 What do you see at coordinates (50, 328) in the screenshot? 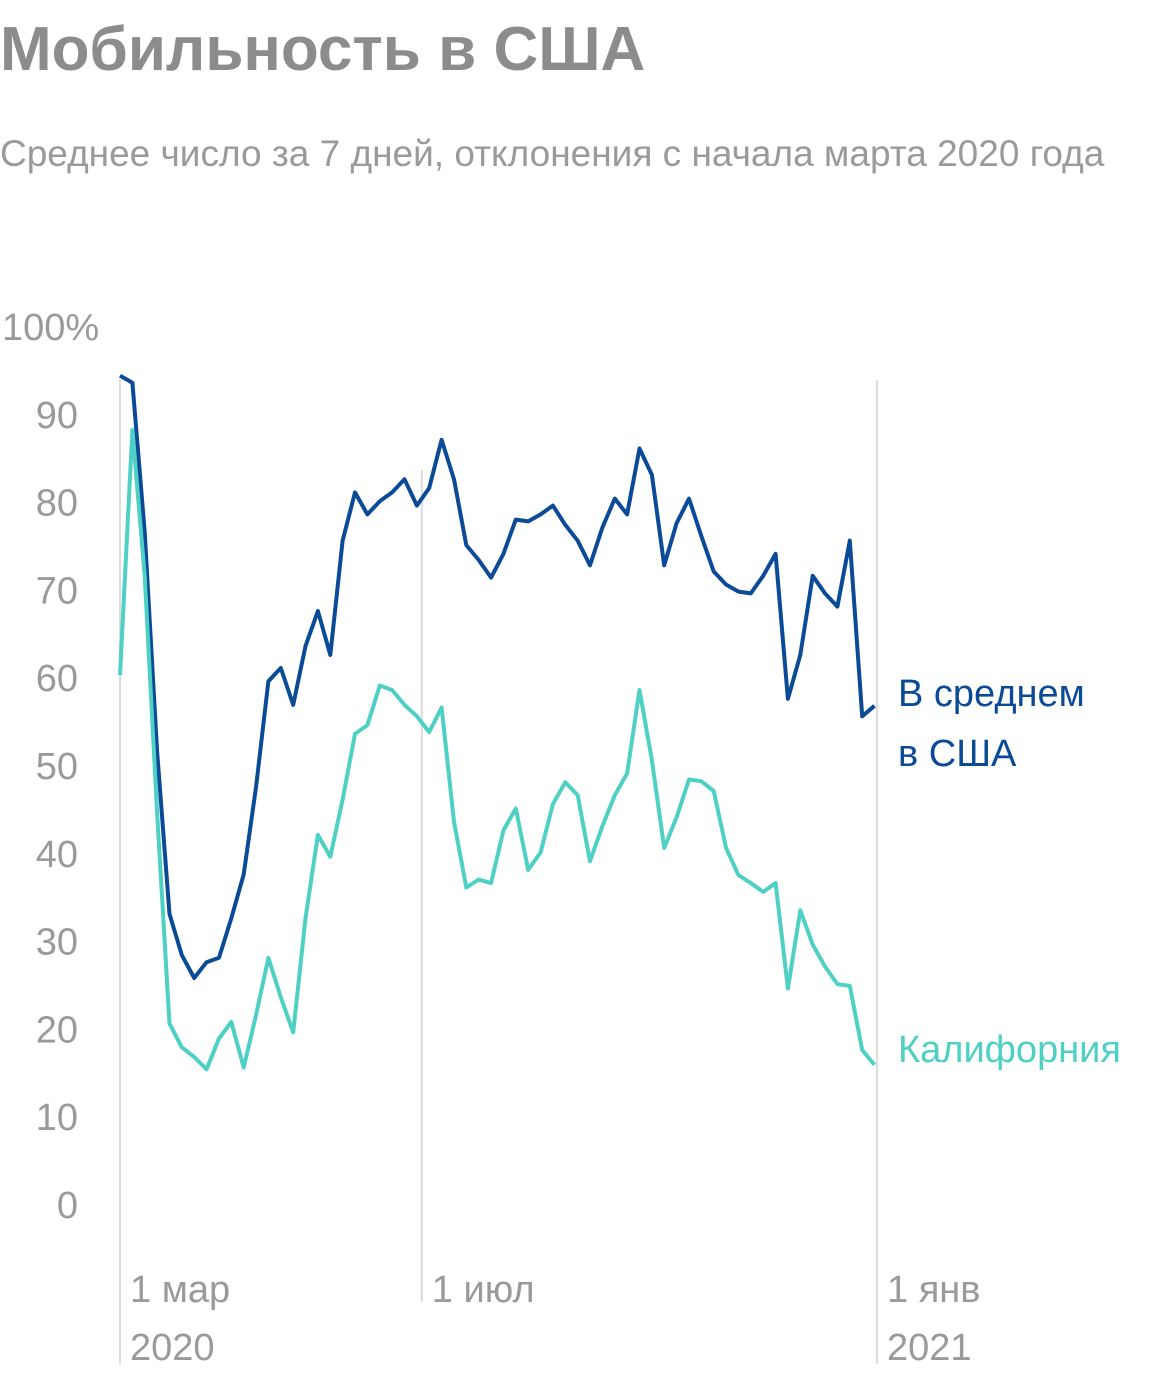
I see `y-tick-label: 100%` at bounding box center [50, 328].